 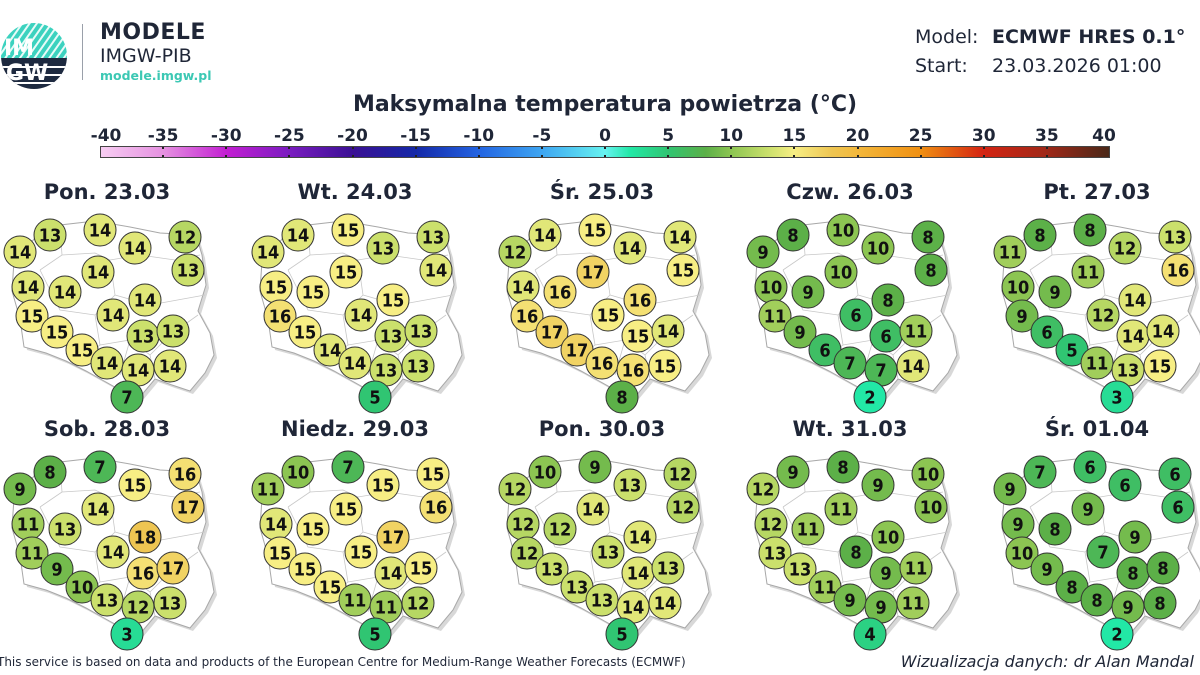 What do you see at coordinates (605, 104) in the screenshot?
I see `chart-title: Maksymalna temperatura powietrza (°C)` at bounding box center [605, 104].